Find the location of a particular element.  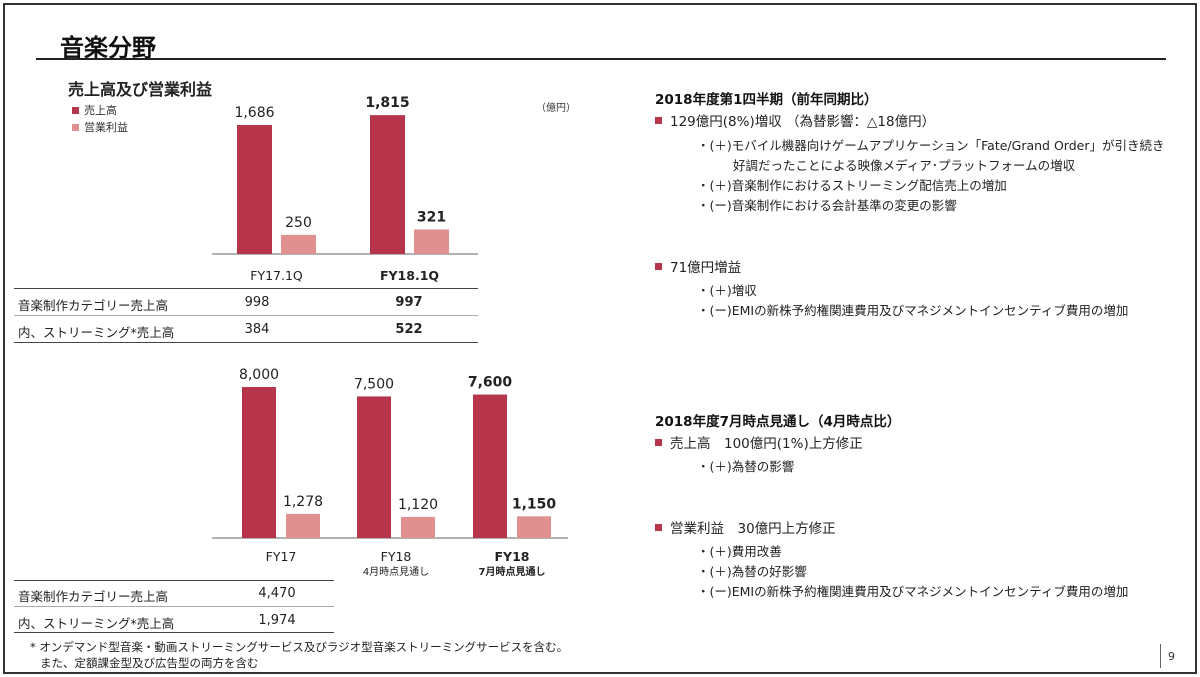

unit-label: （億円） is located at coordinates (556, 108).